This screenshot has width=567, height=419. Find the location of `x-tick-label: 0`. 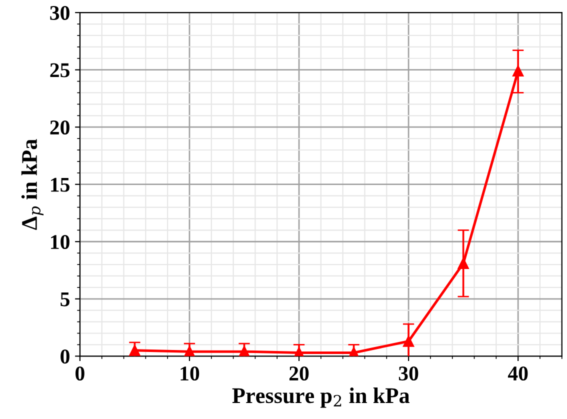

x-tick-label: 0 is located at coordinates (80, 373).